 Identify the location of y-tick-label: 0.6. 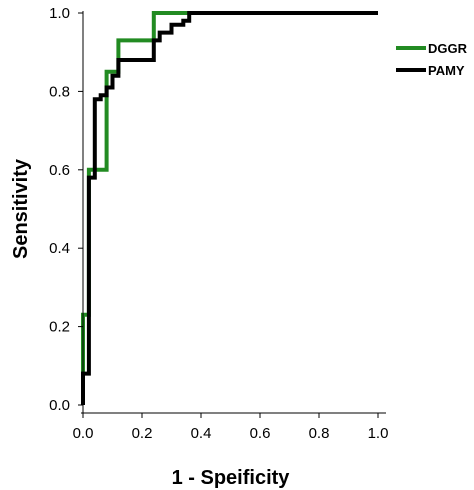
(59, 170).